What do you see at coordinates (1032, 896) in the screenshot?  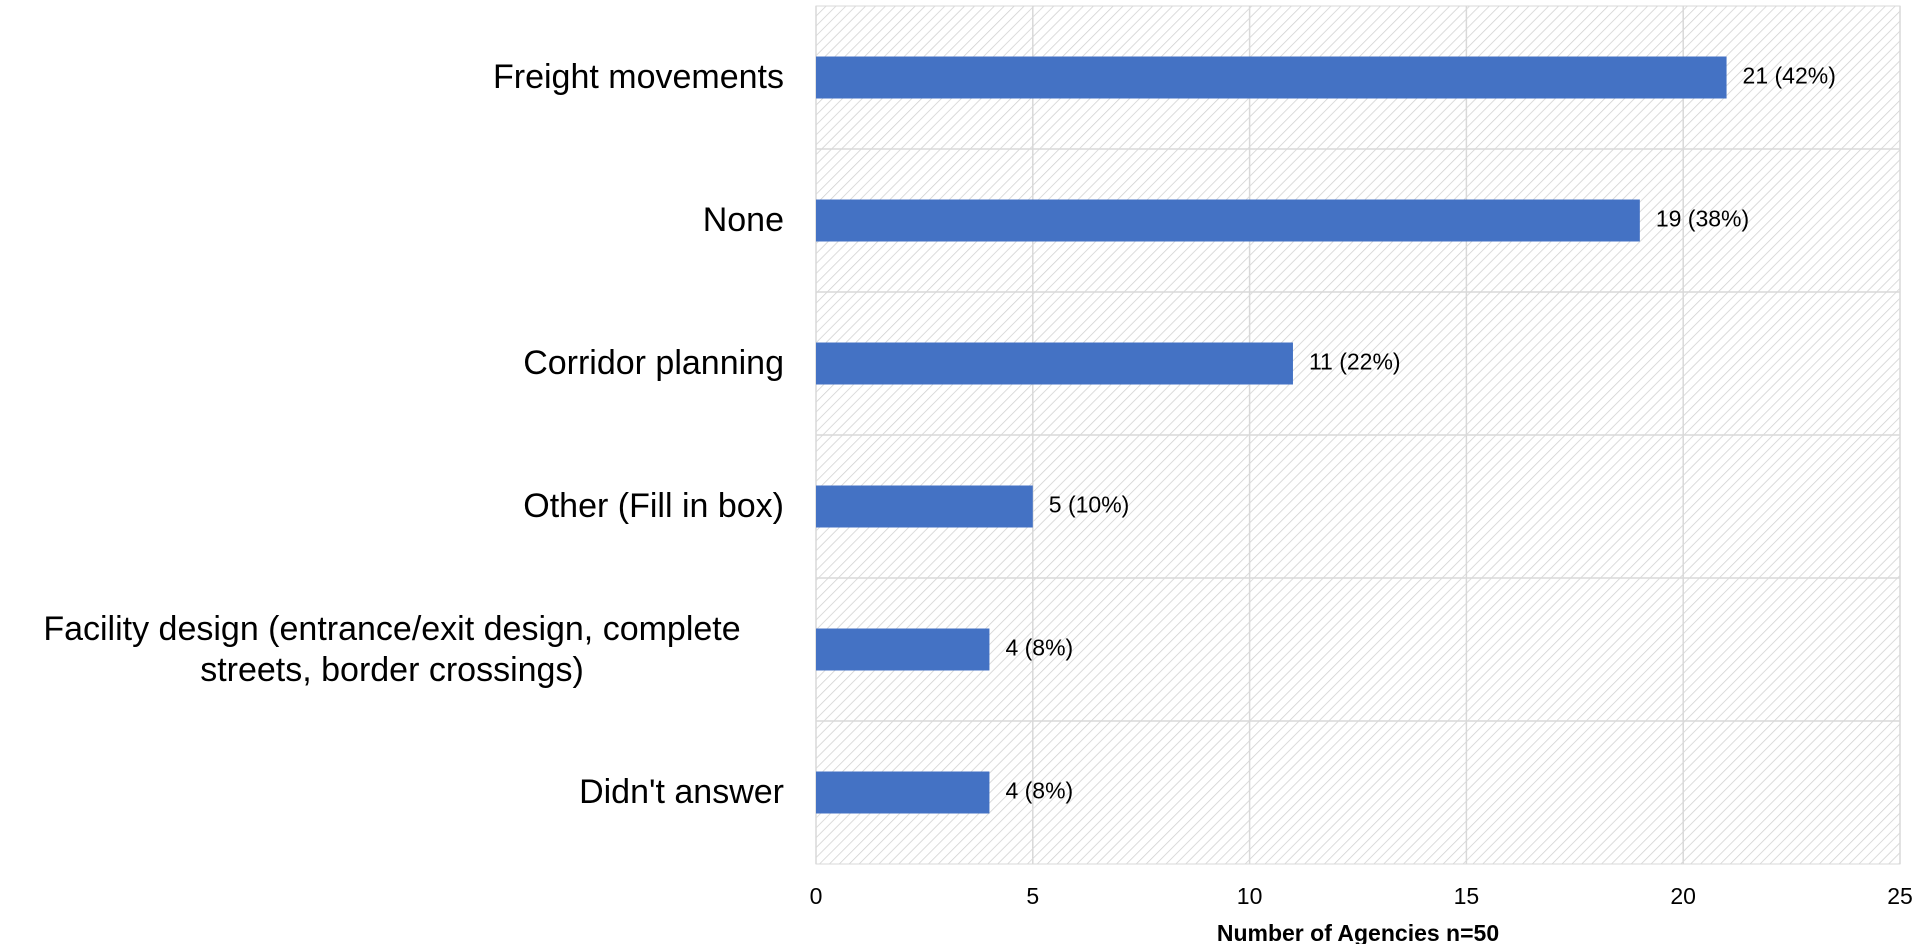 I see `x-tick-label: 5` at bounding box center [1032, 896].